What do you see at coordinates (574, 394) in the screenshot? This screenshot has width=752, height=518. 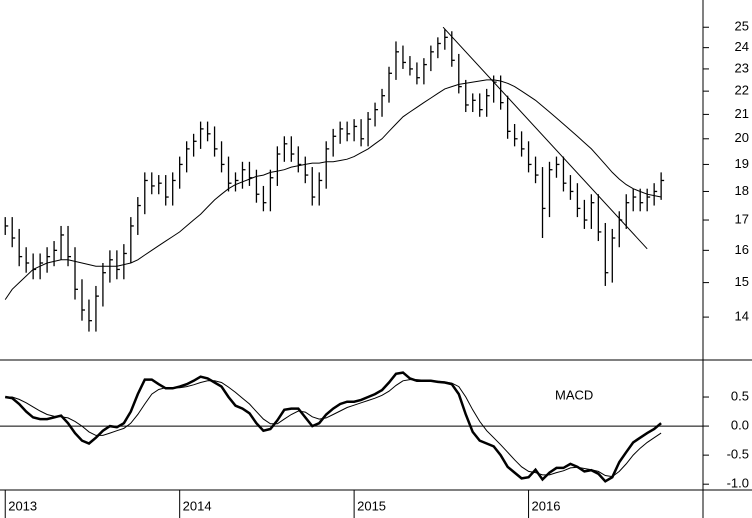 I see `macd-label: MACD` at bounding box center [574, 394].